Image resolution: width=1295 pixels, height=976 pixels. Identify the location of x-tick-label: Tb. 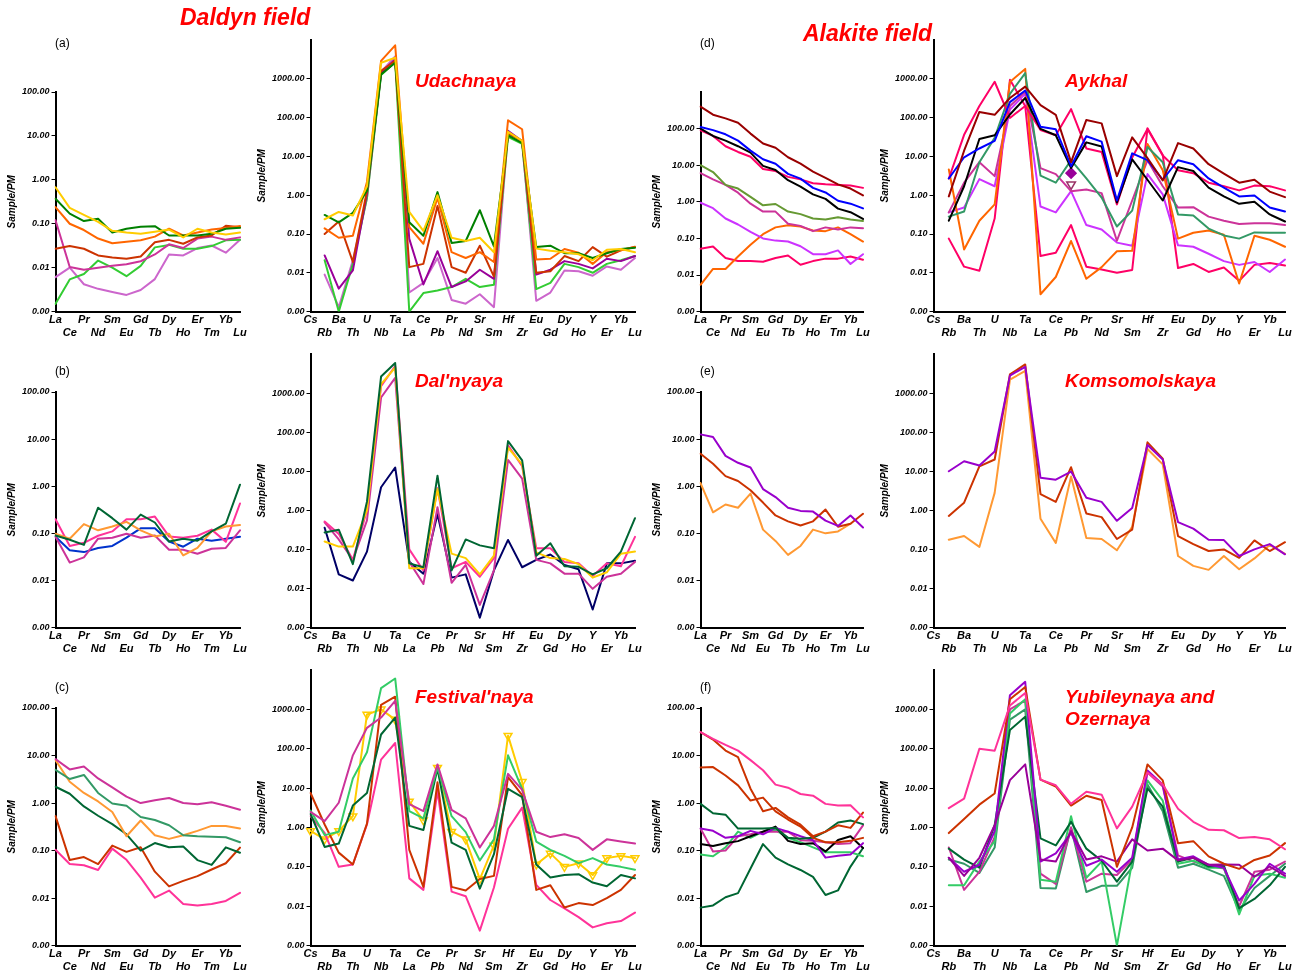
(155, 966).